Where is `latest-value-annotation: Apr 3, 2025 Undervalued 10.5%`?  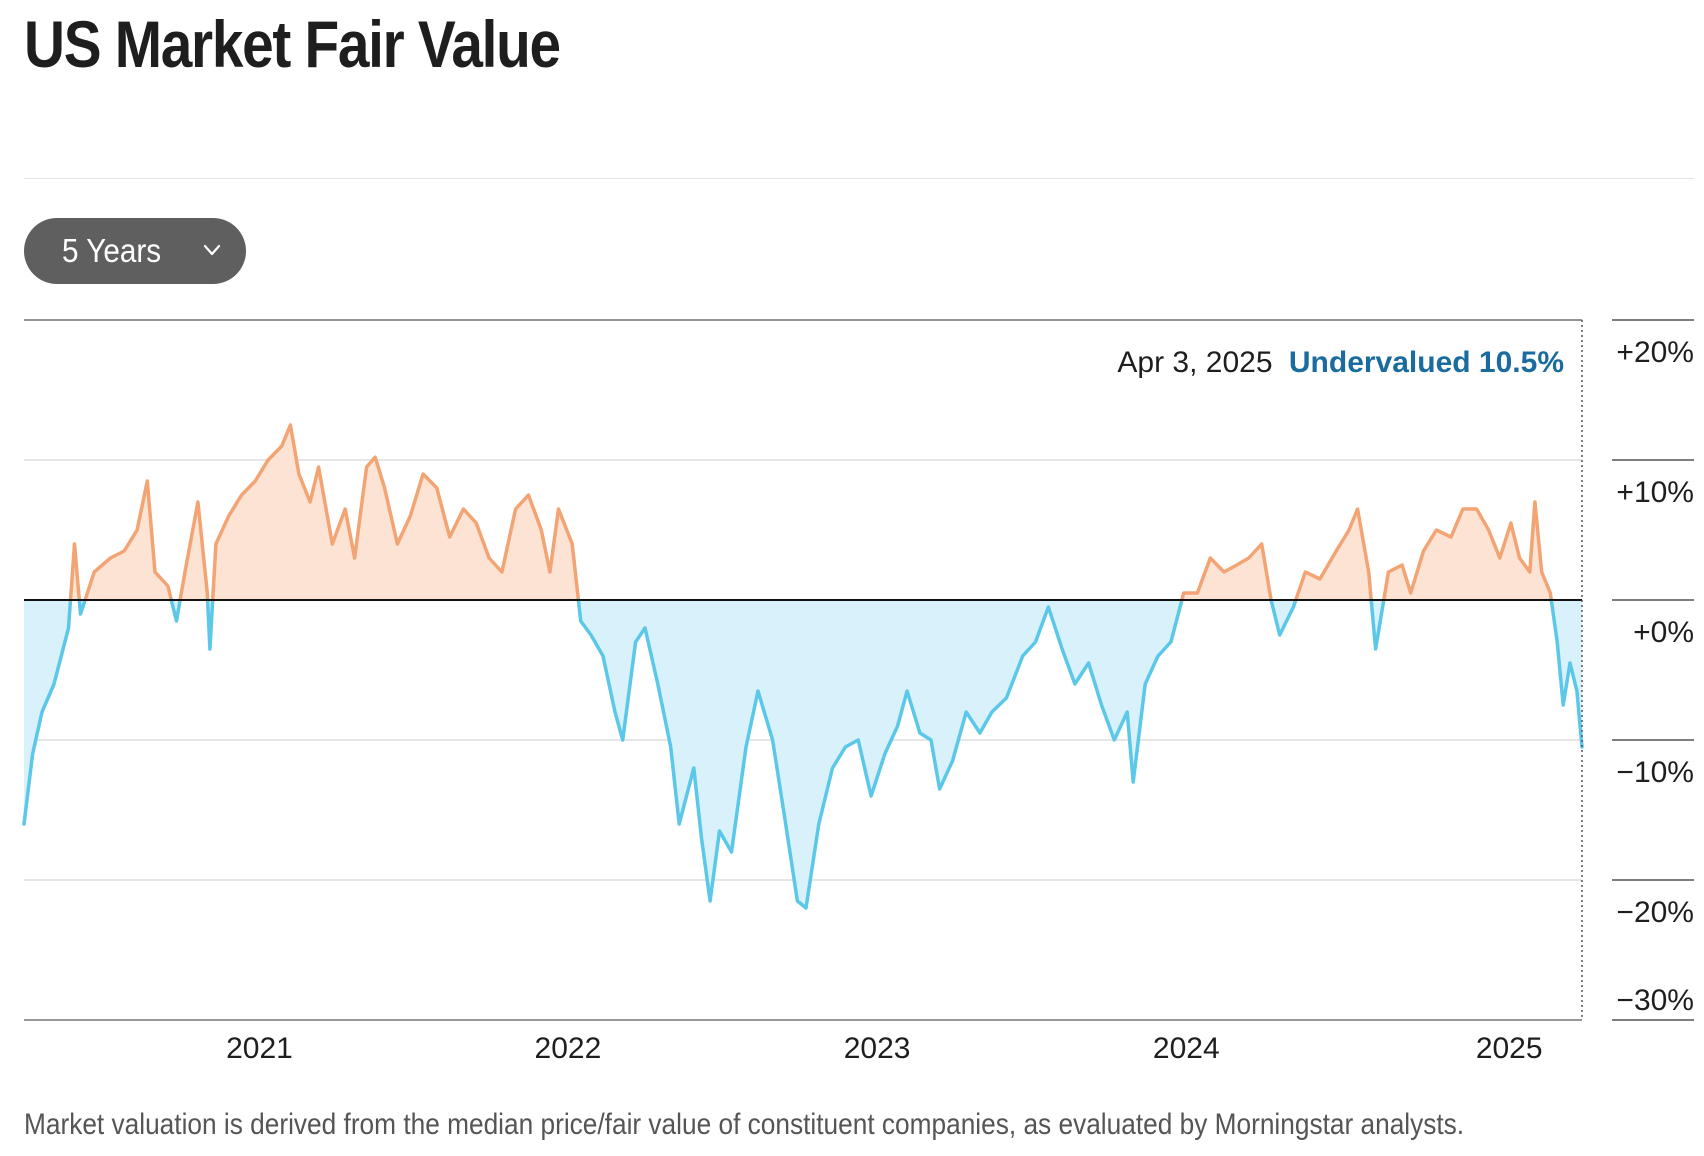
latest-value-annotation: Apr 3, 2025 Undervalued 10.5% is located at coordinates (1340, 362).